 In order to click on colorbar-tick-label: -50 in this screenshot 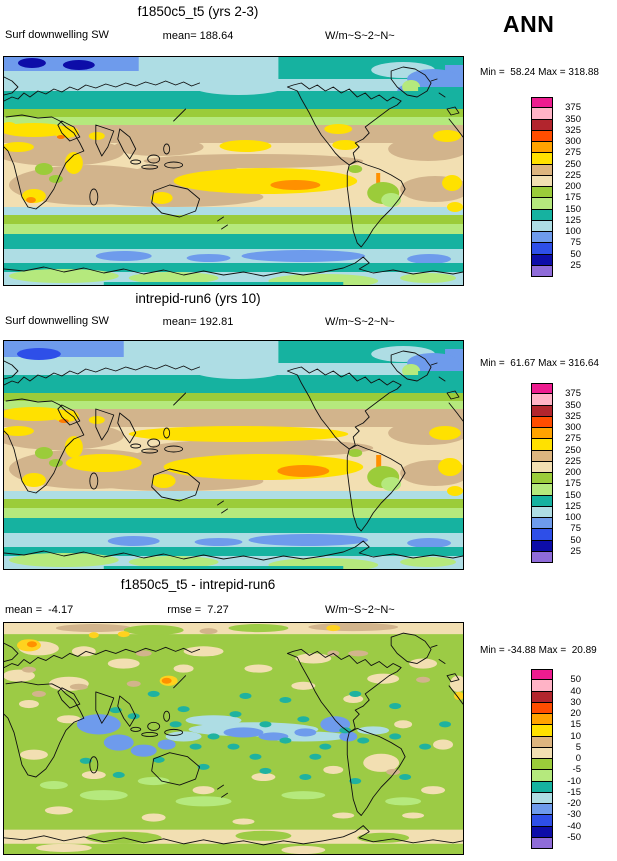, I will do `click(574, 837)`.